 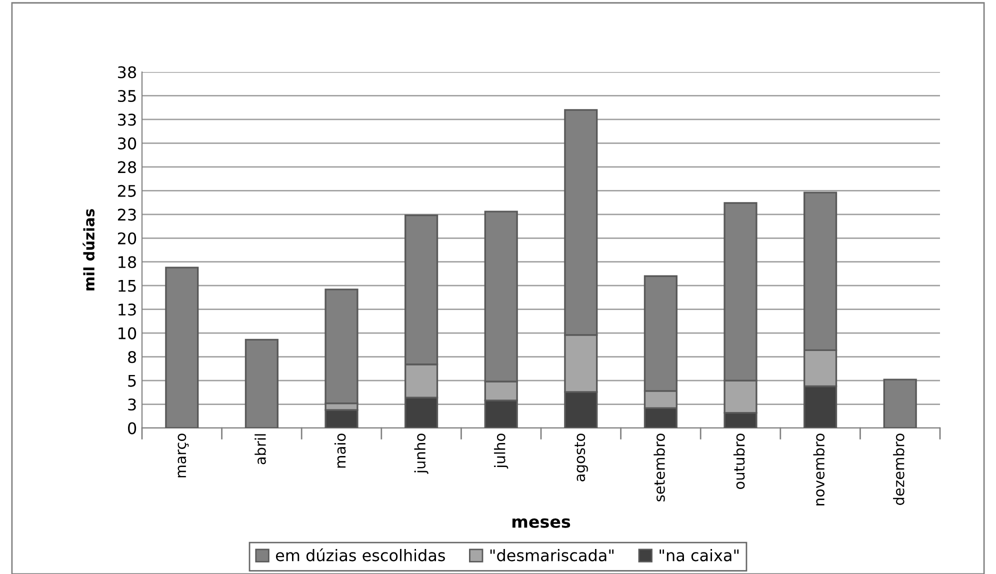 I want to click on x-tick-label: agosto, so click(x=581, y=458).